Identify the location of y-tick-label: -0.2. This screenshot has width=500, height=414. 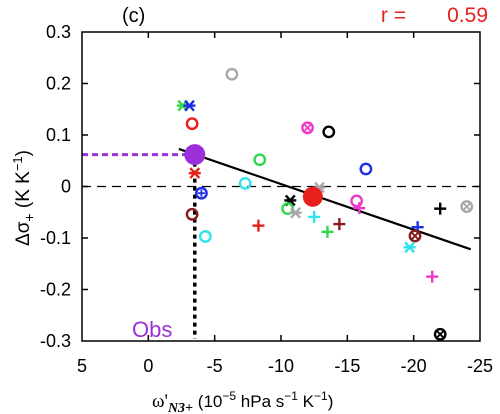
(55, 290).